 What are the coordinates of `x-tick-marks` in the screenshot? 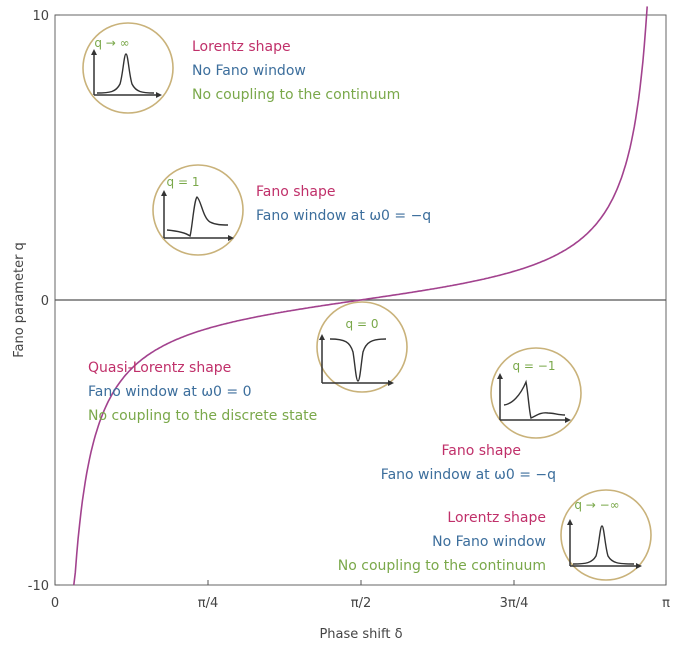 It's located at (360, 582).